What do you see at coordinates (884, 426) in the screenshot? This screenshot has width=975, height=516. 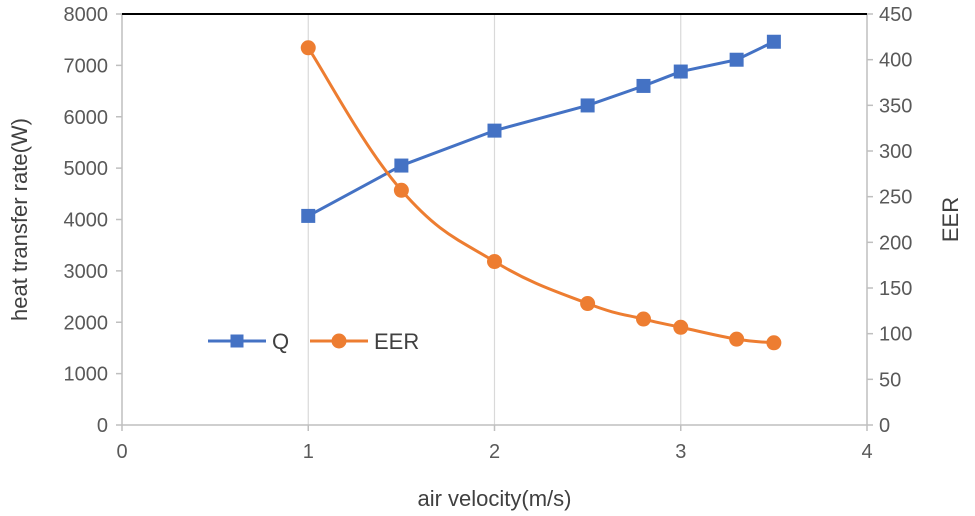 I see `y2-tick-label: 0` at bounding box center [884, 426].